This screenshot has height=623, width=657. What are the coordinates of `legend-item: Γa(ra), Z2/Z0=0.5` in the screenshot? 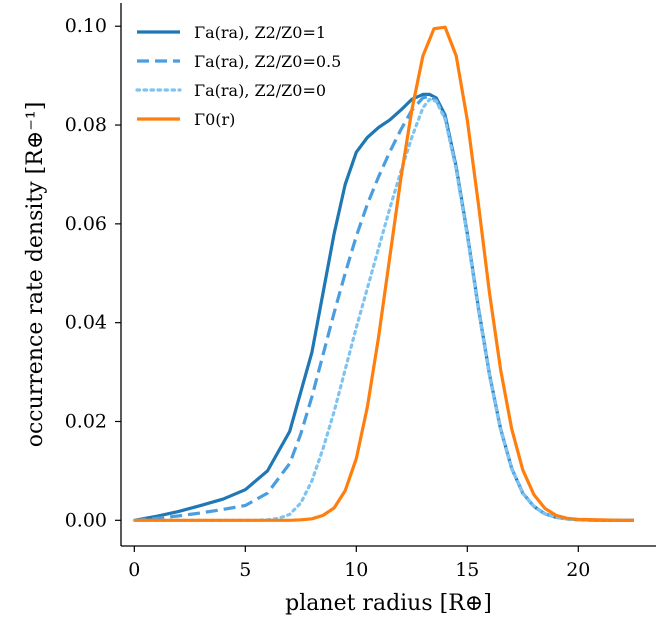 It's located at (239, 61).